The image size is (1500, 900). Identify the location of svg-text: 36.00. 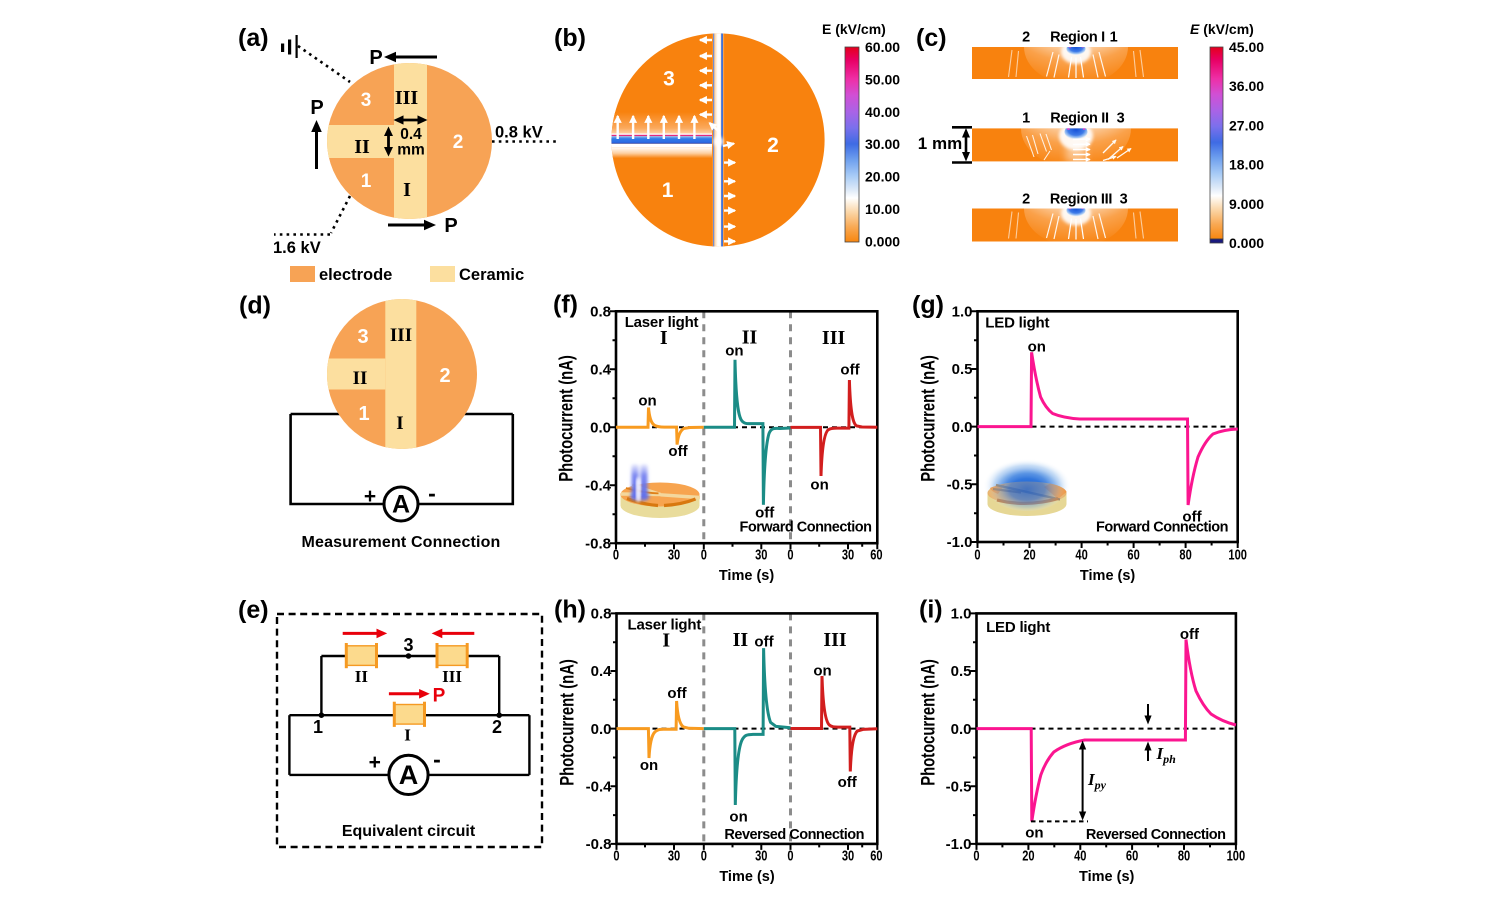
(1246, 86).